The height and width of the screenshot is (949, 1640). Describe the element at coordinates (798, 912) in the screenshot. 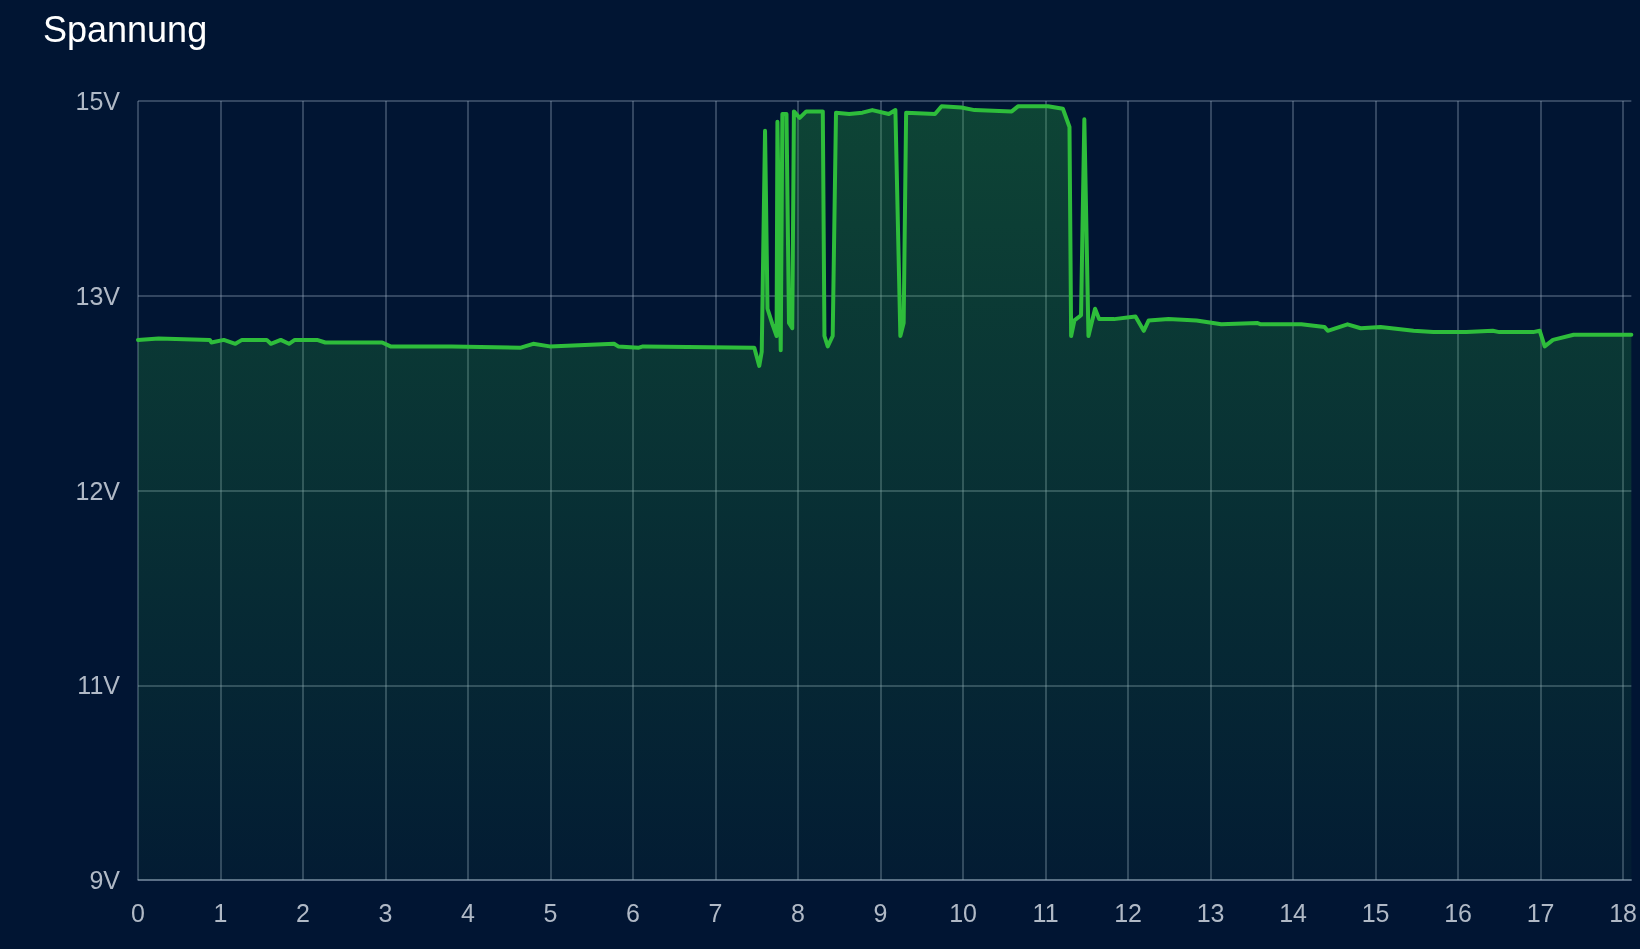

I see `x-tick-label: 8` at that location.